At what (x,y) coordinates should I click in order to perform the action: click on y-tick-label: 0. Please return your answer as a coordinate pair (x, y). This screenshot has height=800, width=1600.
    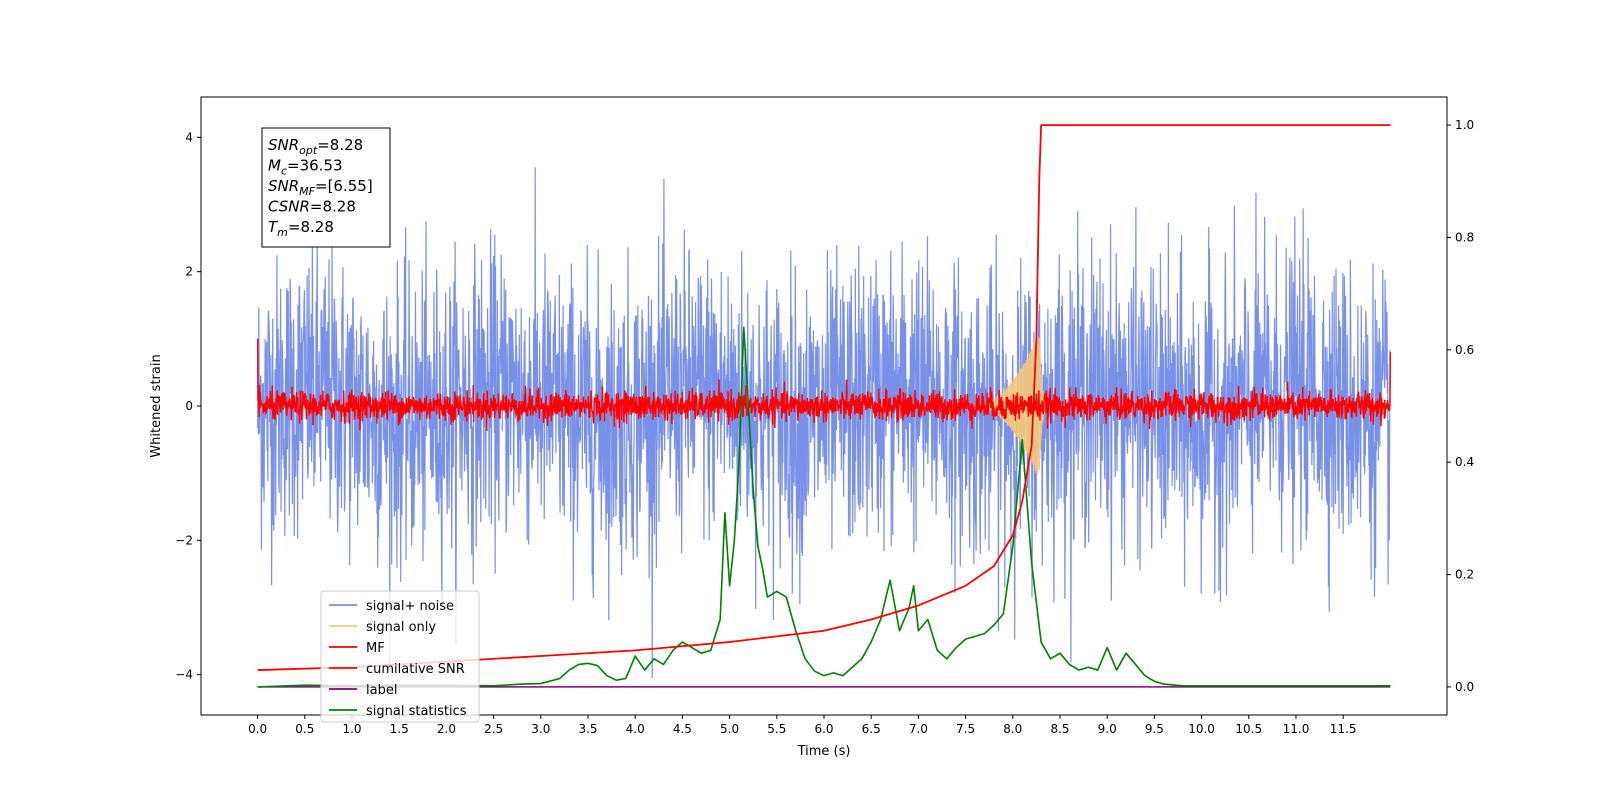
    Looking at the image, I should click on (189, 406).